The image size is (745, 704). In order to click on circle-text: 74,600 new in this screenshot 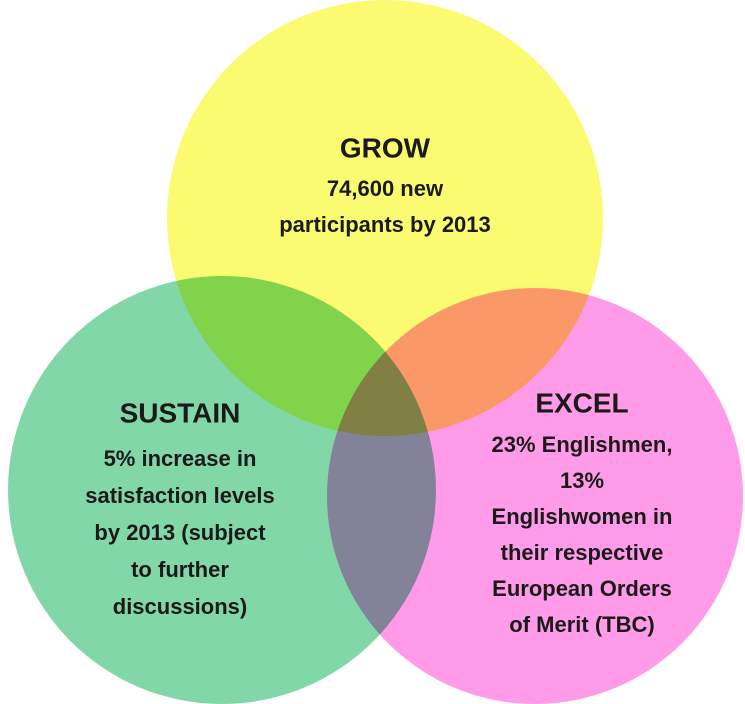, I will do `click(385, 188)`.